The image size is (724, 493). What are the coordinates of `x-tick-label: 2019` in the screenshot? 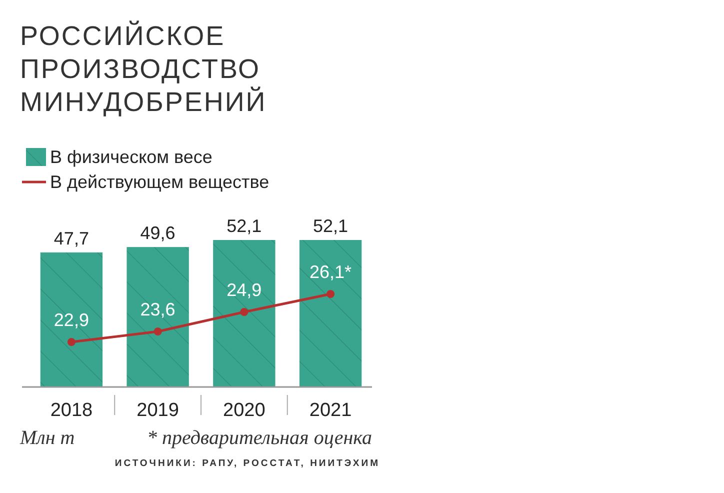 It's located at (157, 410).